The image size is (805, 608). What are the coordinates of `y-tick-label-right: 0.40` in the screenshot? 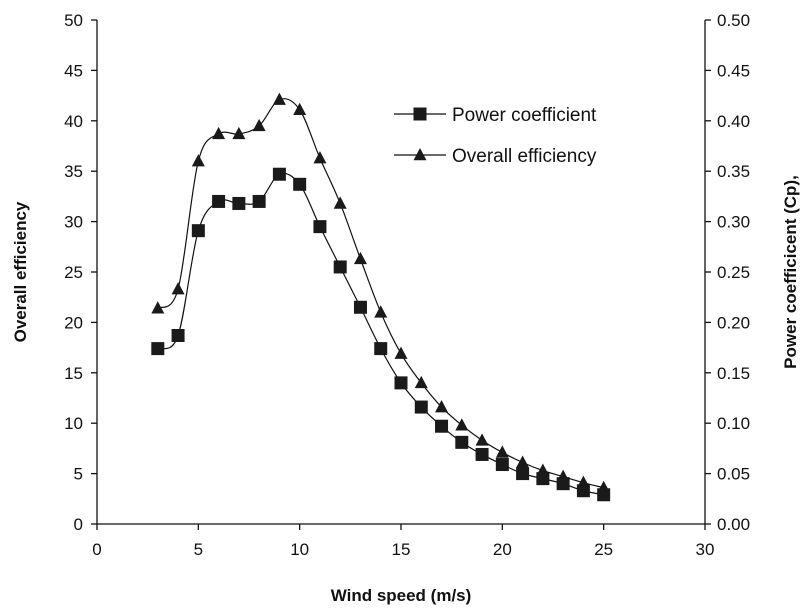 It's located at (733, 121).